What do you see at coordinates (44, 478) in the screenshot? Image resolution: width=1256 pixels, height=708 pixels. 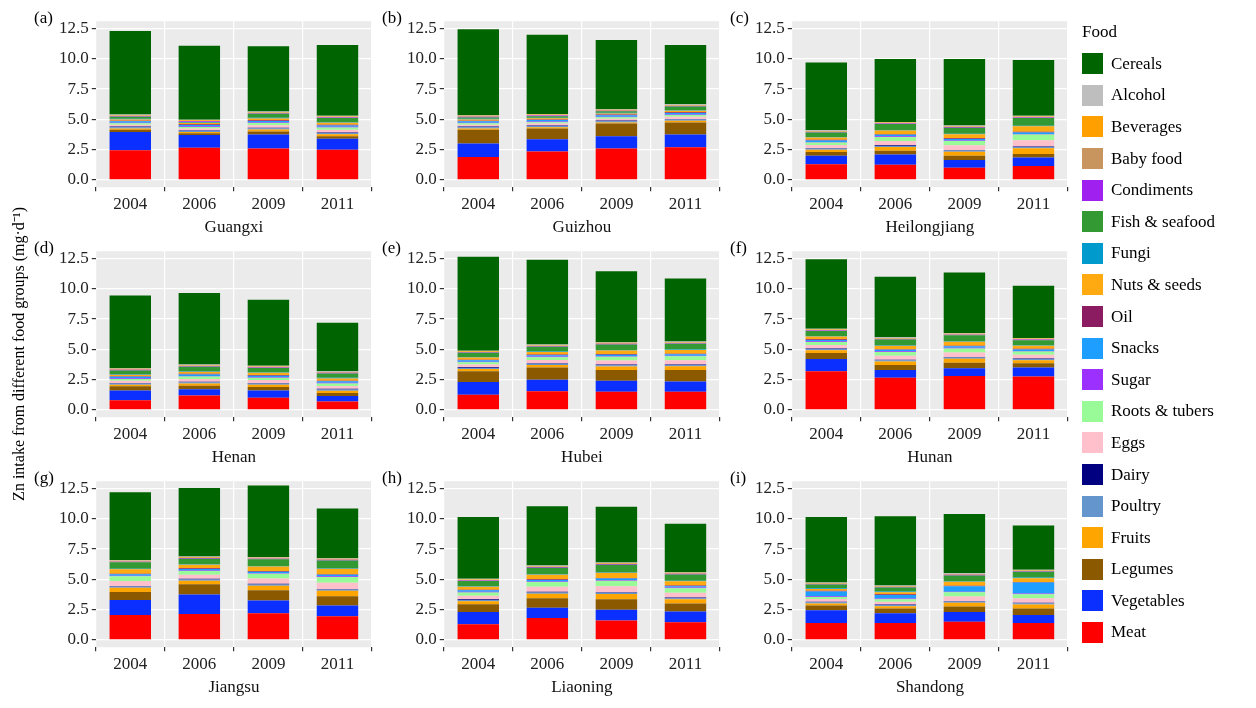 I see `chart-title: (g)` at bounding box center [44, 478].